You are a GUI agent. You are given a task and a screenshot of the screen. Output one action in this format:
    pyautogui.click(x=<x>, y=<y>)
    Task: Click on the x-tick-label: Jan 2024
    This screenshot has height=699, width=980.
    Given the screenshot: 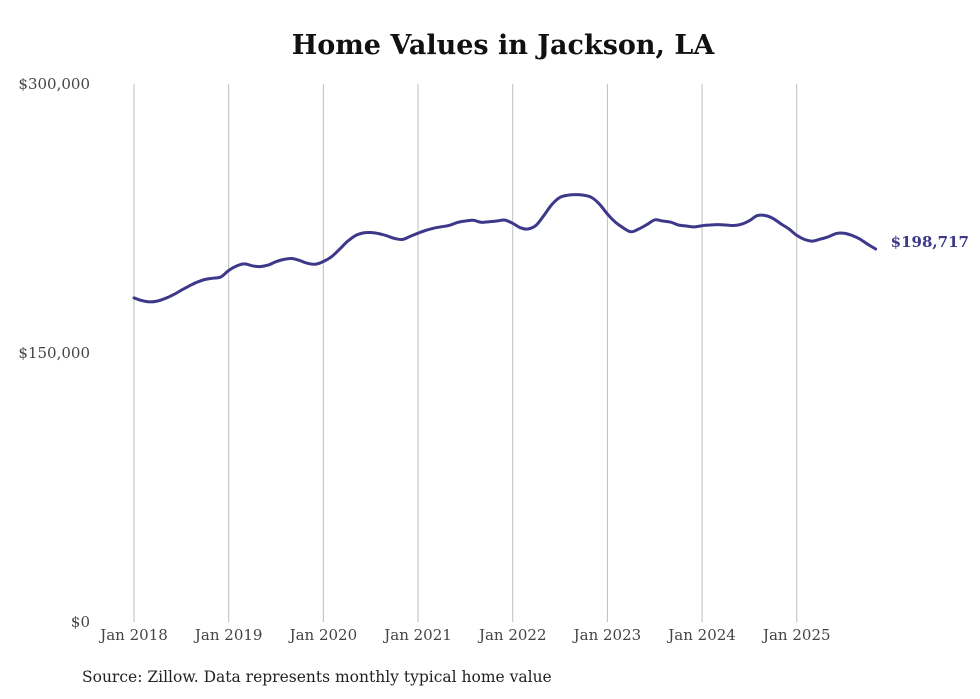 What is the action you would take?
    pyautogui.click(x=701, y=635)
    